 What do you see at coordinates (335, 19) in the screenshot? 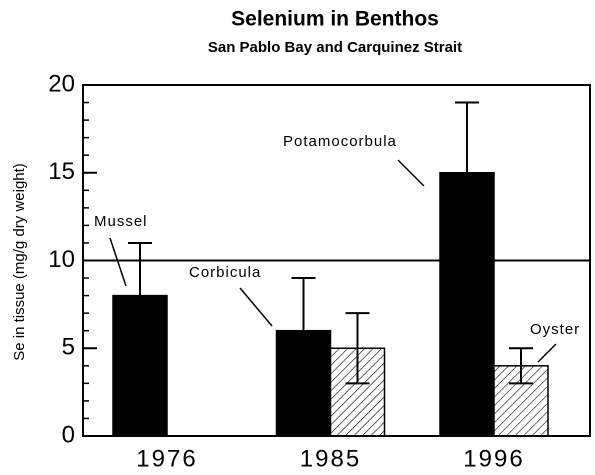
I see `chart-title: Selenium in Benthos` at bounding box center [335, 19].